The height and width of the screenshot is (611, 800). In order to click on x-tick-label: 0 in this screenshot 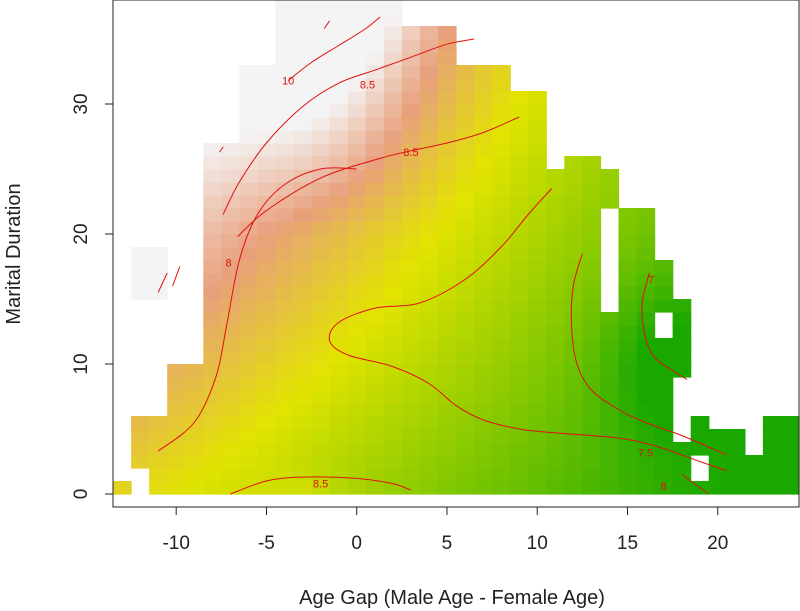, I will do `click(356, 543)`.